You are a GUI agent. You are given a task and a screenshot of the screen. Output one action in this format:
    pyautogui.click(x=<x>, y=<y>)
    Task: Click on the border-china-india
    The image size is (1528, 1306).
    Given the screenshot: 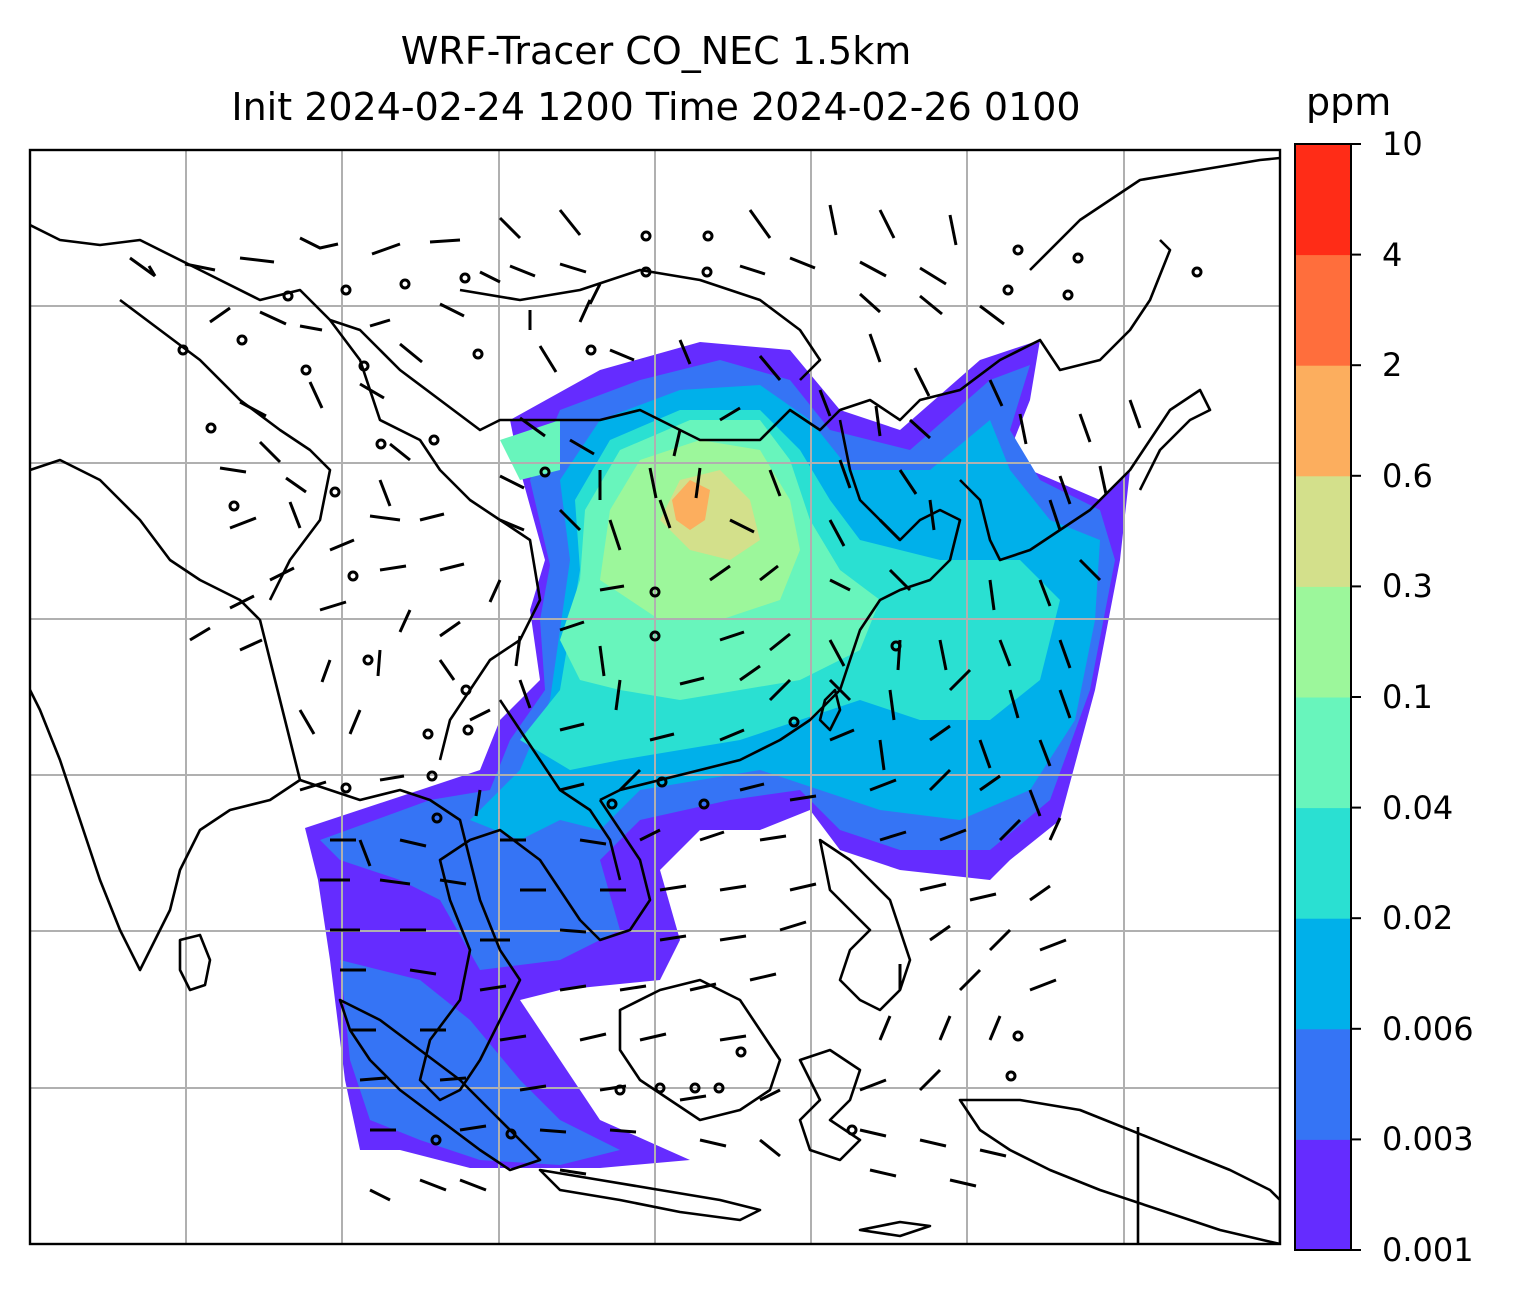 What is the action you would take?
    pyautogui.click(x=435, y=540)
    